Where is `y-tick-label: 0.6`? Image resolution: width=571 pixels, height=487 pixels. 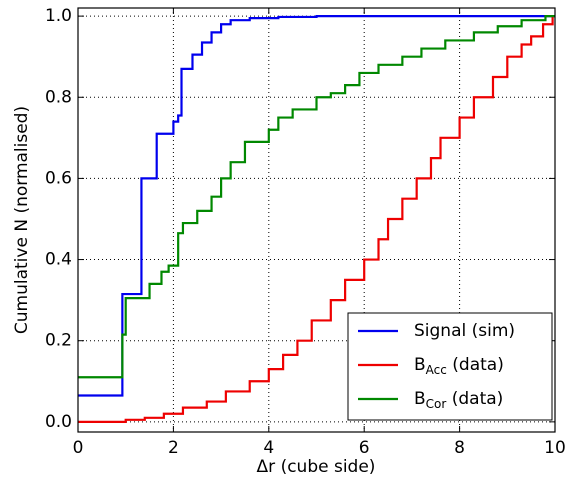 y-tick-label: 0.6 is located at coordinates (58, 178).